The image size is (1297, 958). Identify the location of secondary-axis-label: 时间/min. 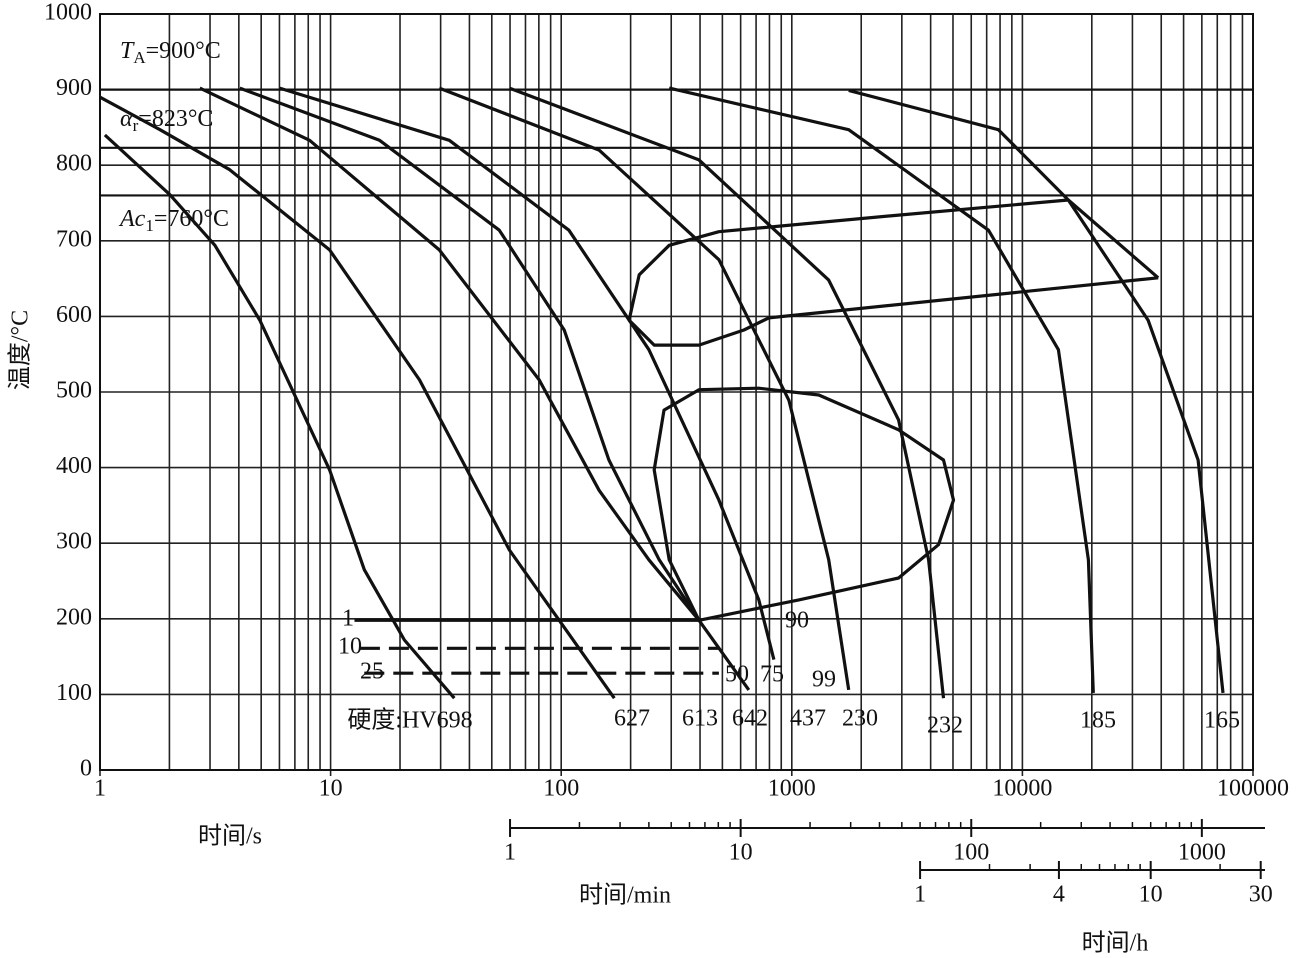
(625, 895).